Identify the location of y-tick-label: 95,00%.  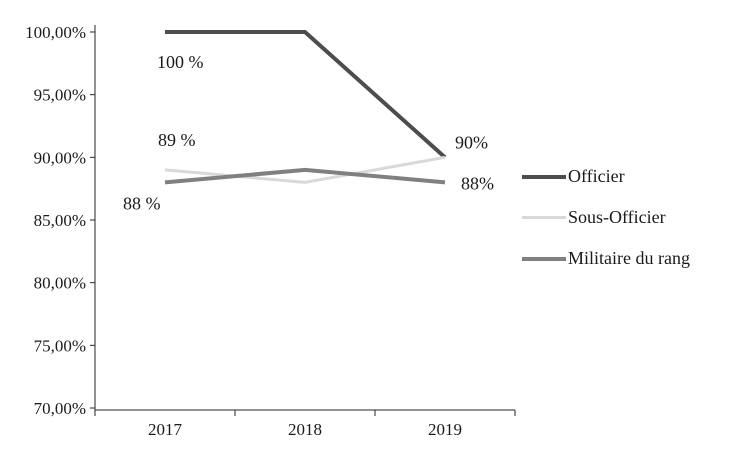
(60, 95).